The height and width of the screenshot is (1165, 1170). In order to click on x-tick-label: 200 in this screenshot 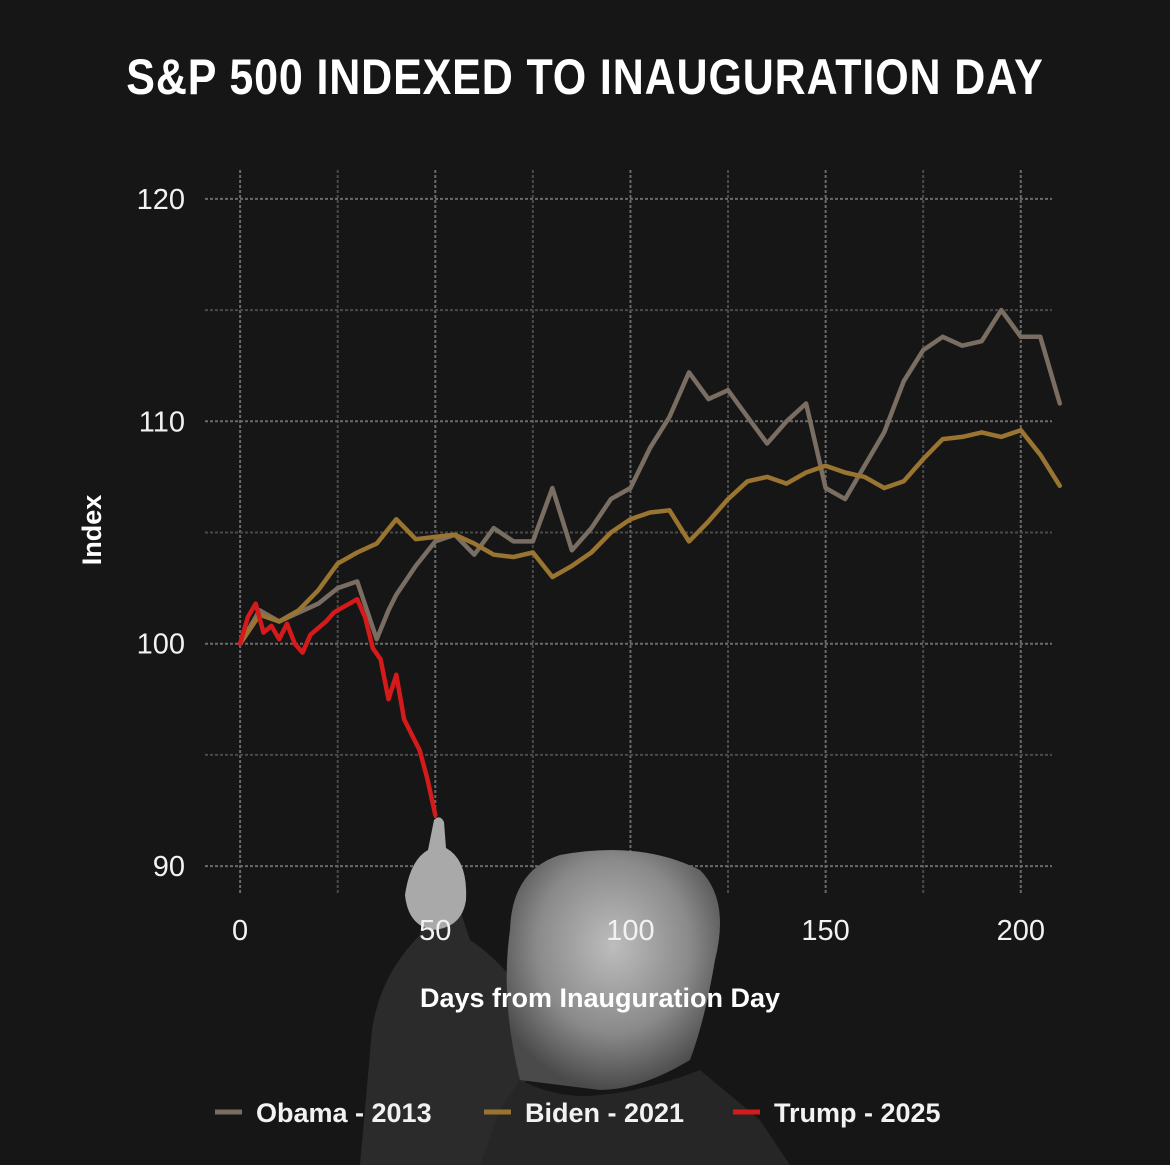, I will do `click(1021, 931)`.